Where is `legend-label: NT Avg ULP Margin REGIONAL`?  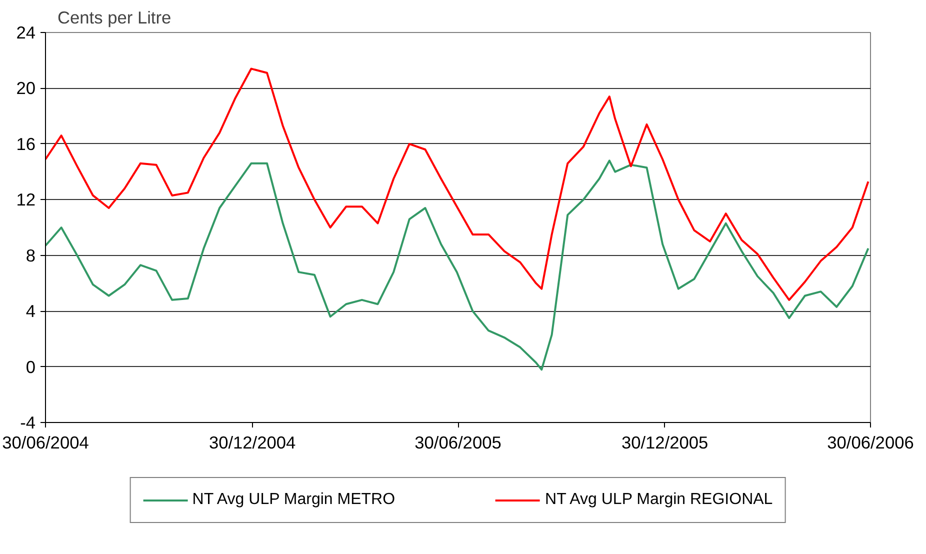 legend-label: NT Avg ULP Margin REGIONAL is located at coordinates (659, 500).